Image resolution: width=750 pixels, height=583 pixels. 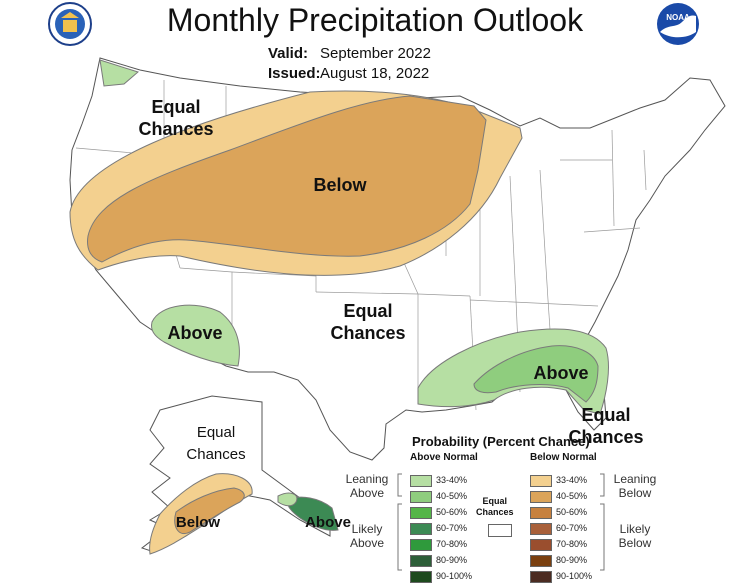 I want to click on noaa-logo: NOAA, so click(x=678, y=24).